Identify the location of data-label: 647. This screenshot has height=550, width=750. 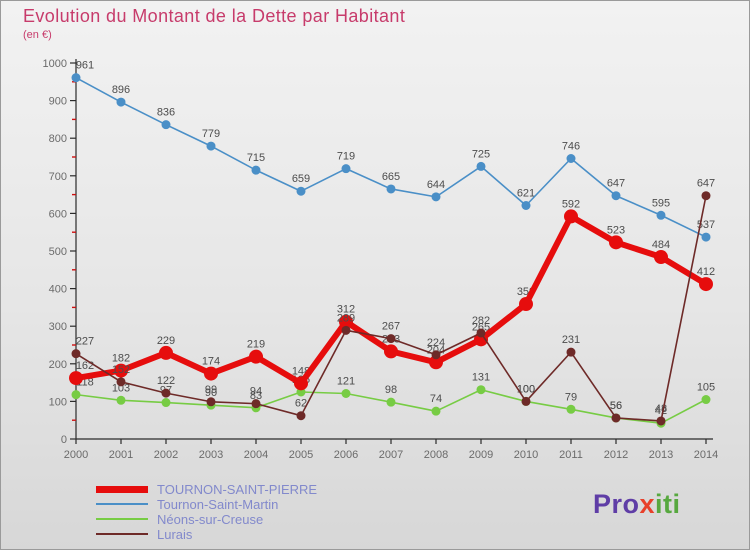
(706, 184).